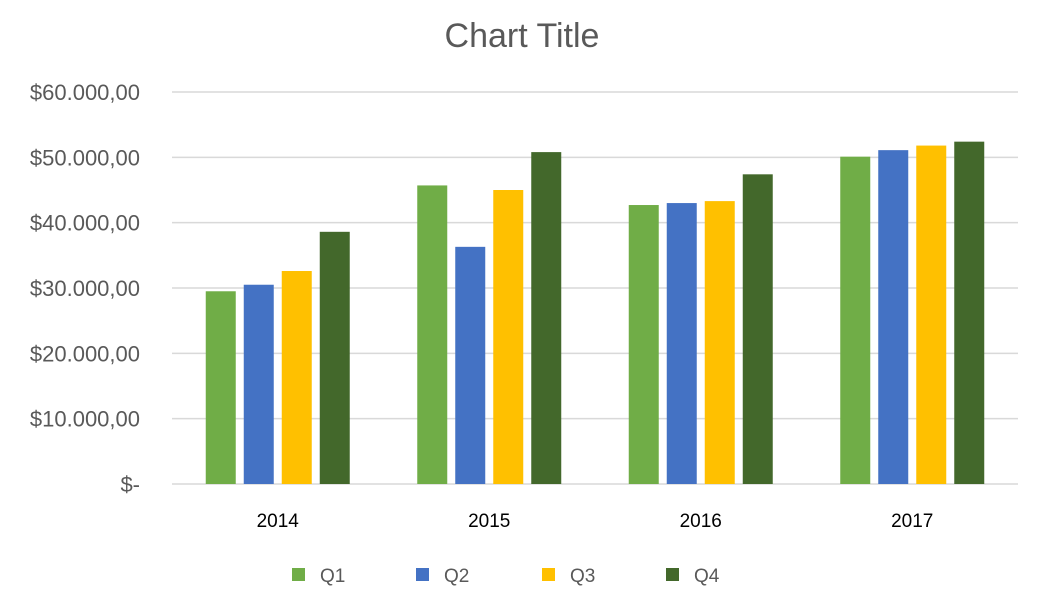  Describe the element at coordinates (85, 92) in the screenshot. I see `y-tick-label: $60.000,00` at that location.